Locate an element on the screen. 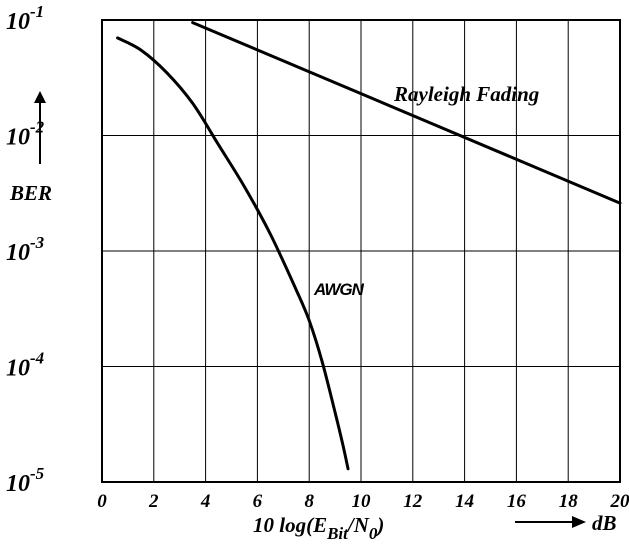 This screenshot has height=548, width=629. y-axis-arrowhead is located at coordinates (40, 97).